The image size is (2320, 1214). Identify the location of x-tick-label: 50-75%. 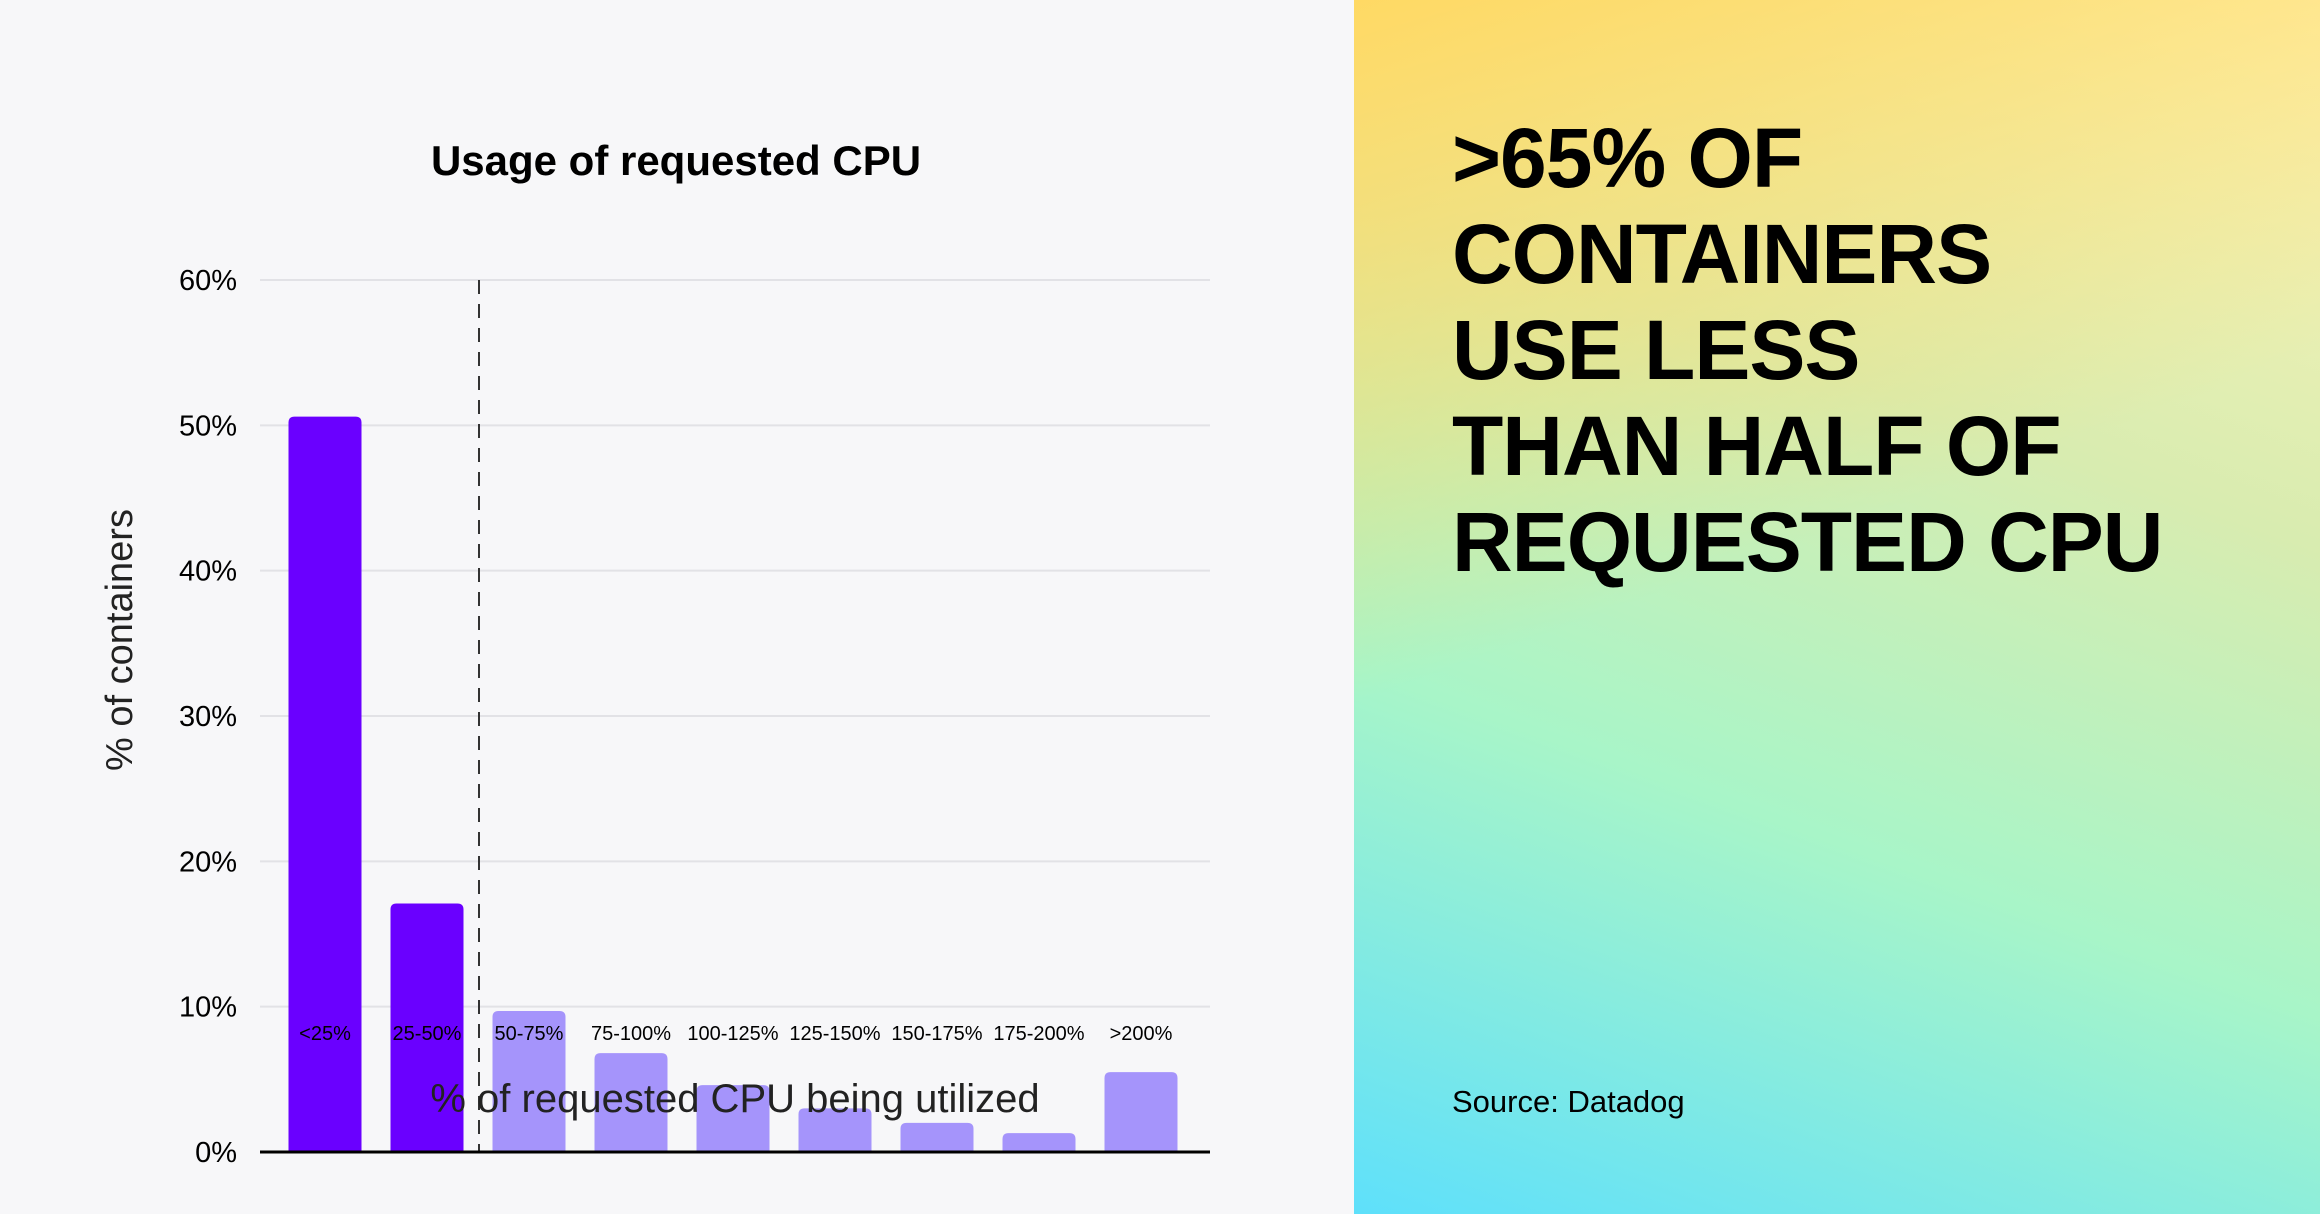
(529, 1034).